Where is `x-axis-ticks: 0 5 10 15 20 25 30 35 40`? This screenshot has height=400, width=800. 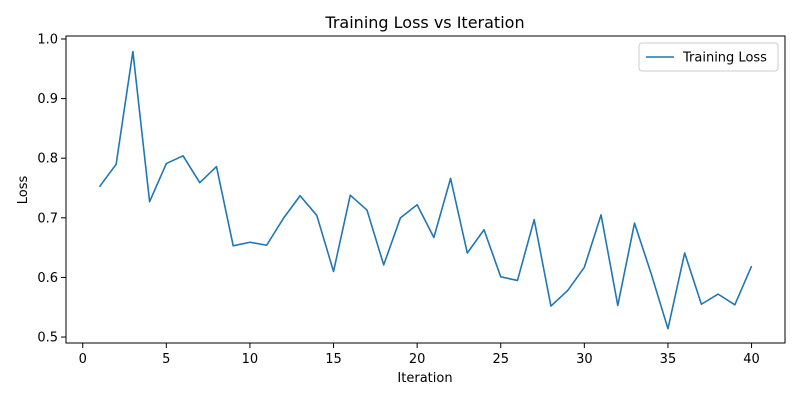 x-axis-ticks: 0 5 10 15 20 25 30 35 40 is located at coordinates (419, 355).